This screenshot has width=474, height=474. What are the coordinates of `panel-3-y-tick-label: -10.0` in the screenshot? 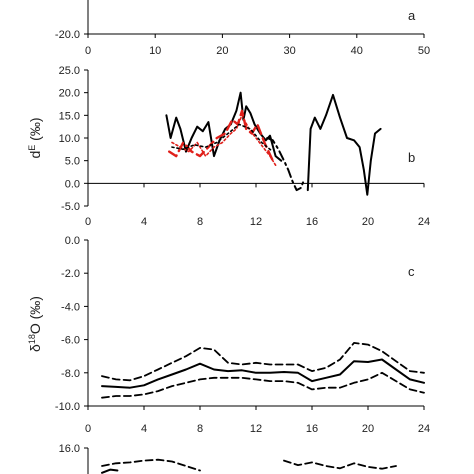 It's located at (67, 407).